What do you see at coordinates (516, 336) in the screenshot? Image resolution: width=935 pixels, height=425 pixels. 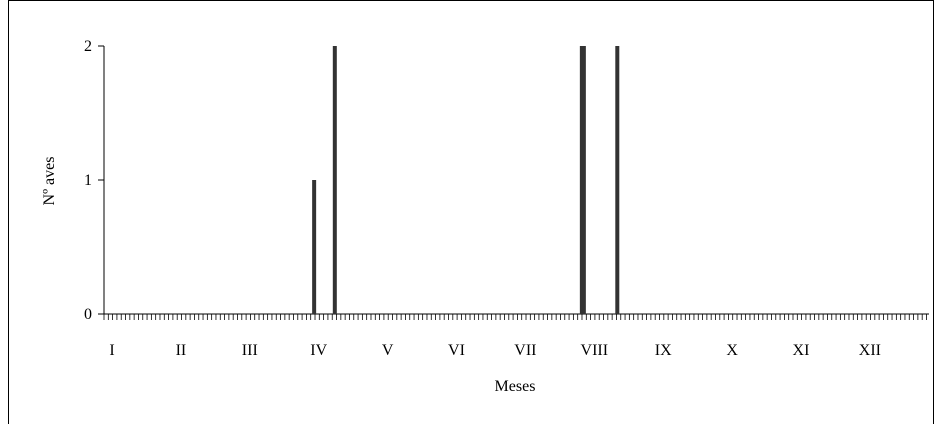 I see `x-axis: I II III IV V VI VII VIII IX X XI XII` at bounding box center [516, 336].